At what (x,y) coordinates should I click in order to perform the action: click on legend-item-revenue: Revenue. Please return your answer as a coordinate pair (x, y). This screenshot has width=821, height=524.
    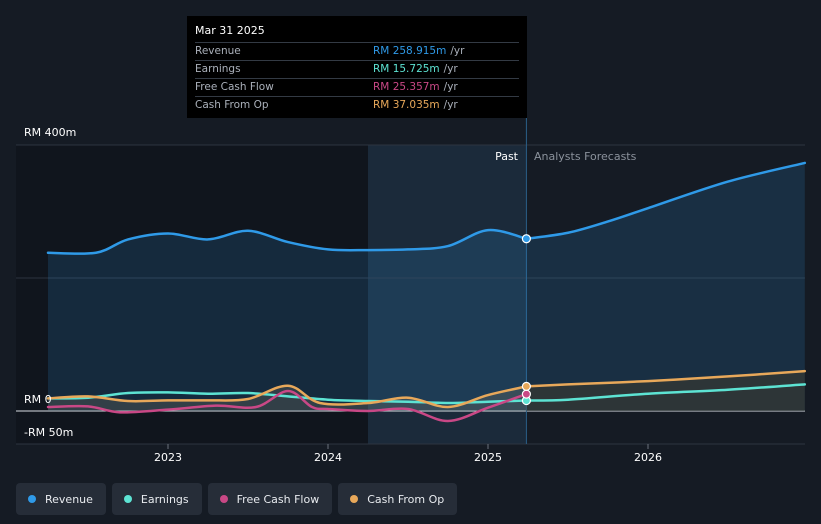
    Looking at the image, I should click on (61, 499).